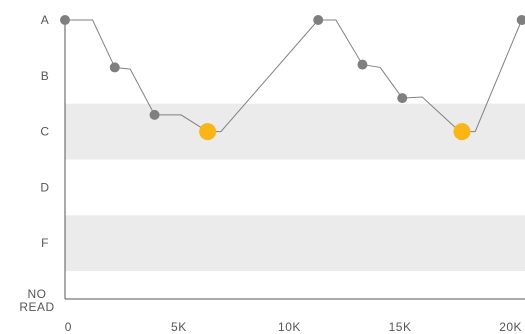  Describe the element at coordinates (68, 327) in the screenshot. I see `x-tick-label-0: 0` at that location.